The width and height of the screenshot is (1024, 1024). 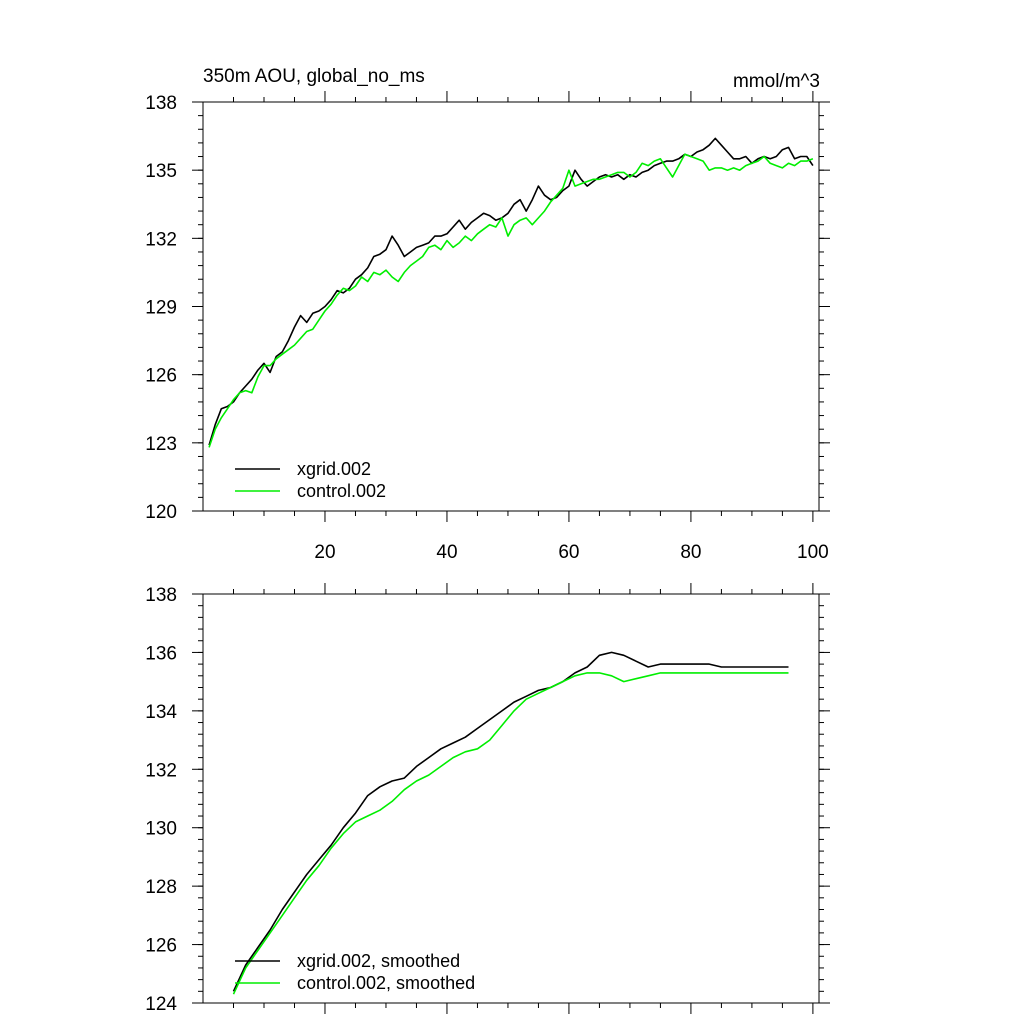 I want to click on top-legend: xgrid.002 control.002, so click(x=310, y=480).